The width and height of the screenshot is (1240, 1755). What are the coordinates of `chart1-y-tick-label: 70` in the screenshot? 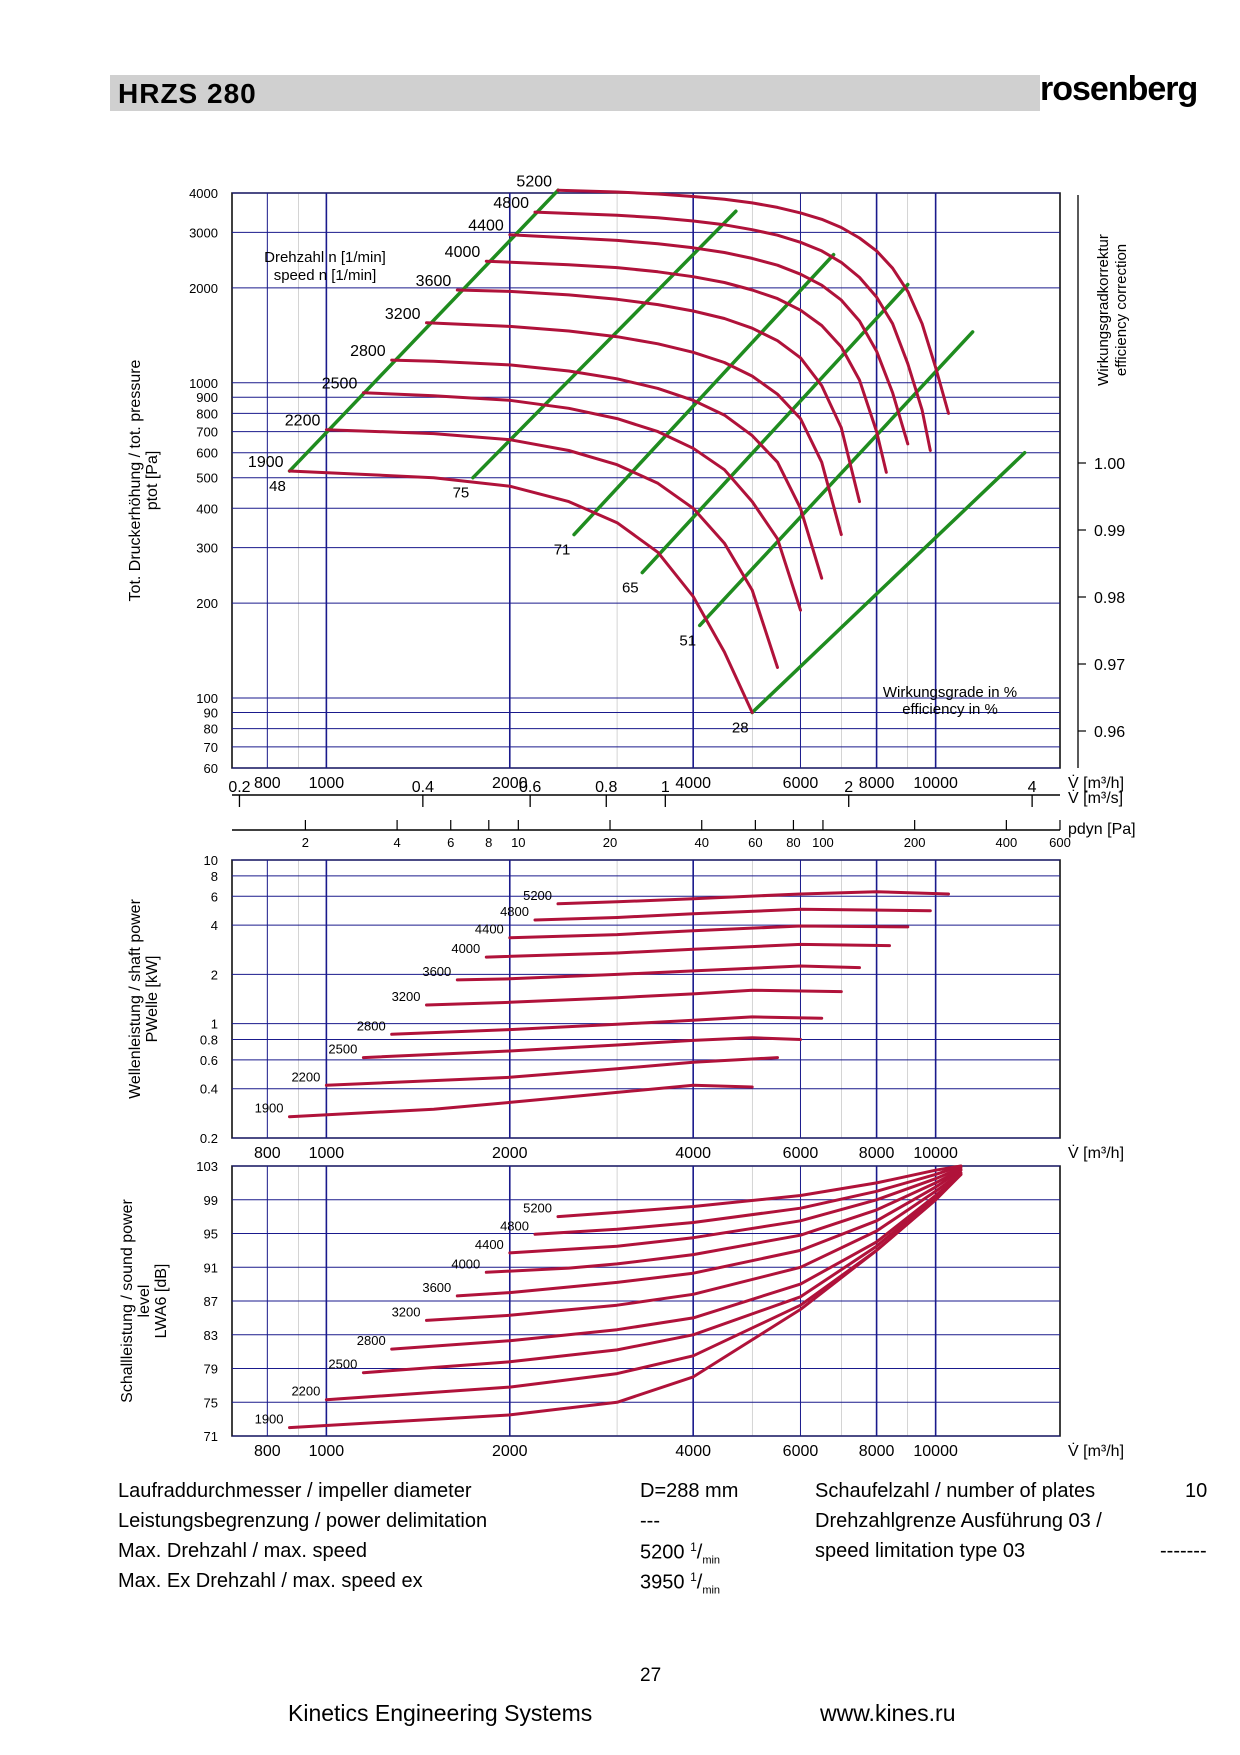 It's located at (211, 747).